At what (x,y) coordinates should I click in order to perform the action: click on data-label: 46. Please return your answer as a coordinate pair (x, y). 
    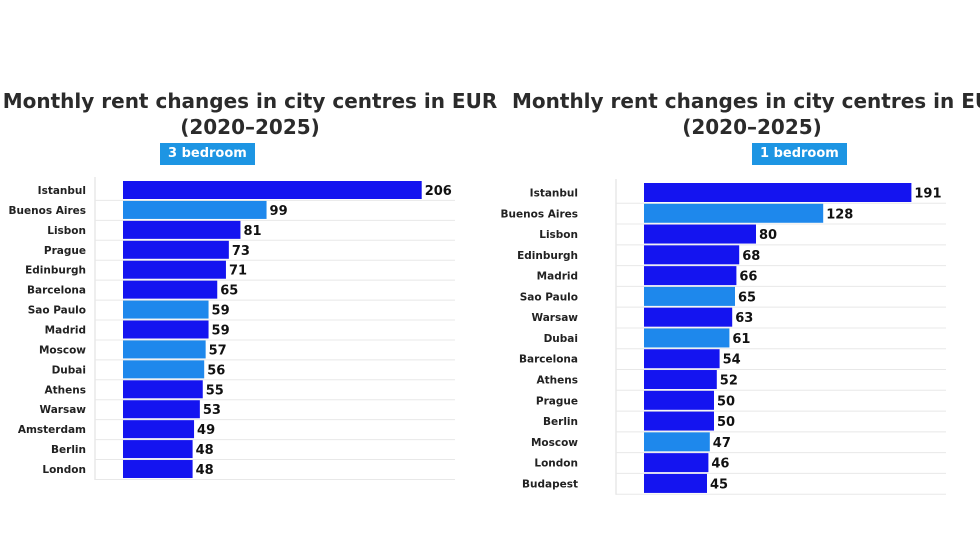
    Looking at the image, I should click on (720, 464).